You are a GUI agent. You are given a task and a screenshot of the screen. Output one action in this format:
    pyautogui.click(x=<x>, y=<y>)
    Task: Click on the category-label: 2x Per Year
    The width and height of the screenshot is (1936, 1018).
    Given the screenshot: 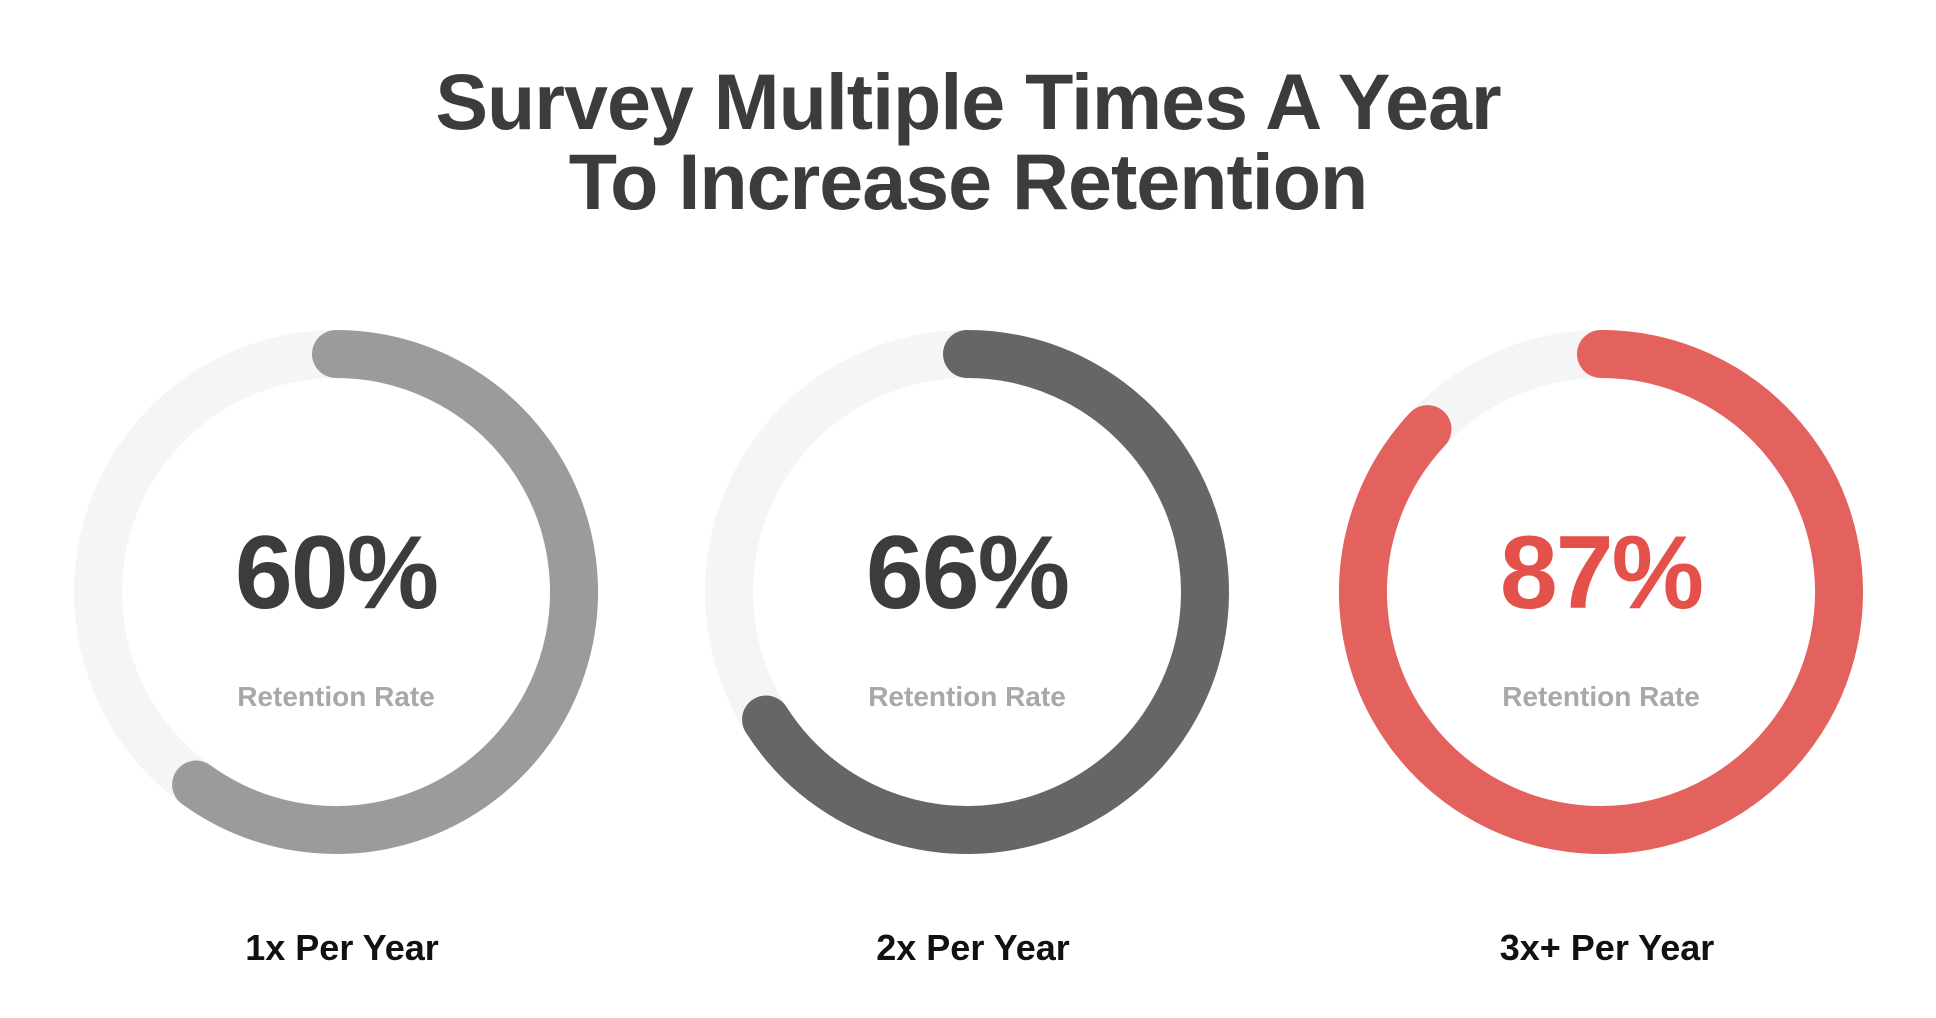 What is the action you would take?
    pyautogui.click(x=973, y=947)
    